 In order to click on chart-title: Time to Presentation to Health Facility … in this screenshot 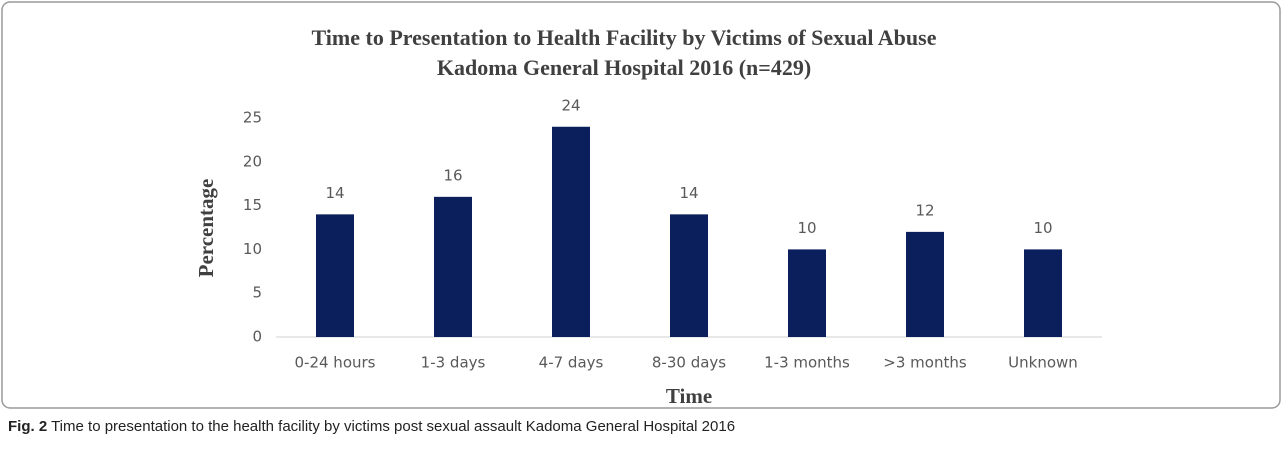, I will do `click(624, 37)`.